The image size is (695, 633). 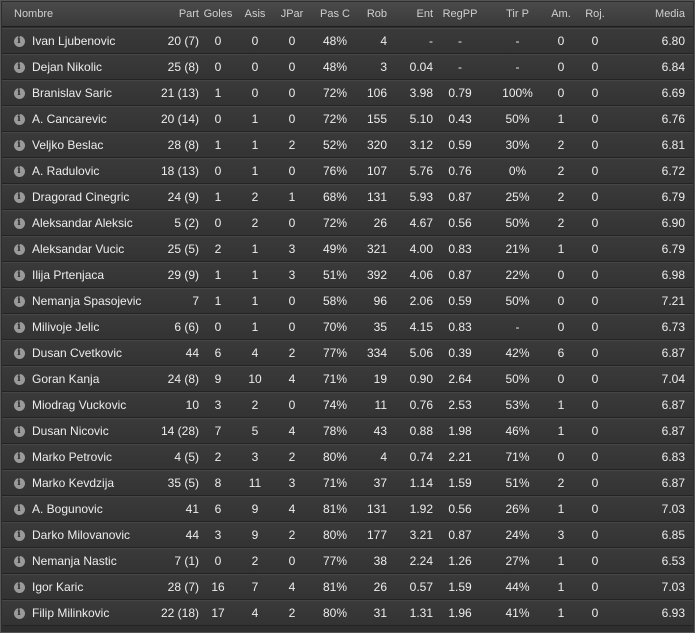 I want to click on column-header-jpar: JPar, so click(x=292, y=14).